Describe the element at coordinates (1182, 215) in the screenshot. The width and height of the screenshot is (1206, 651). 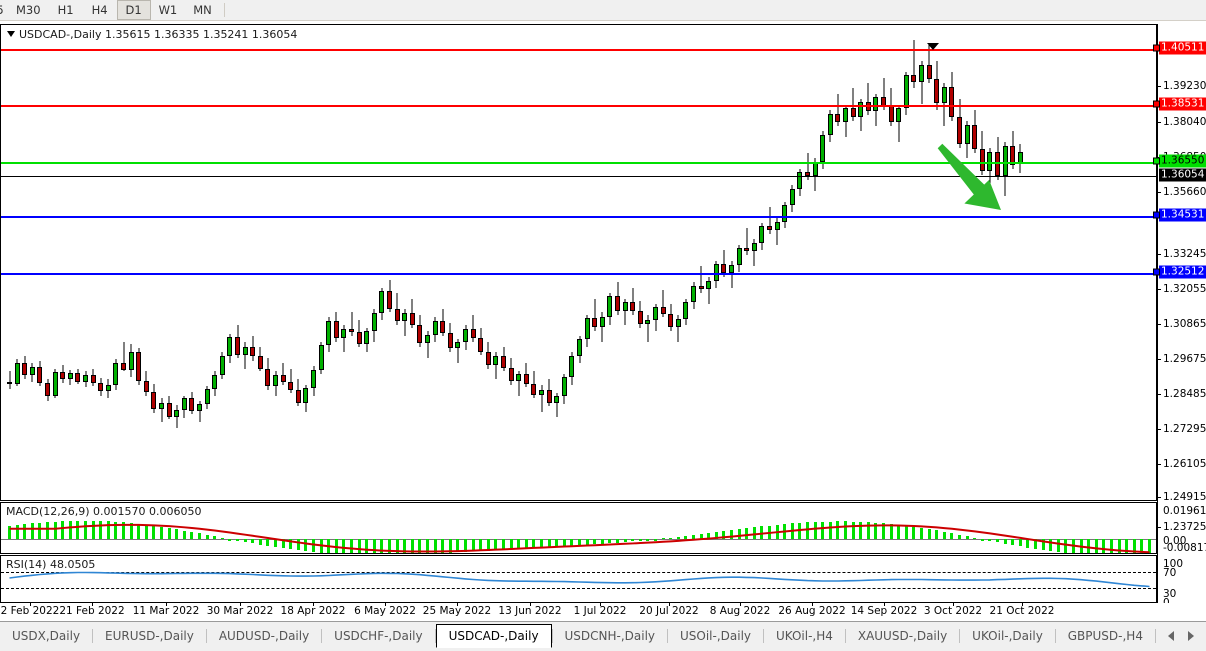
I see `price-level-badge: 1.34531` at that location.